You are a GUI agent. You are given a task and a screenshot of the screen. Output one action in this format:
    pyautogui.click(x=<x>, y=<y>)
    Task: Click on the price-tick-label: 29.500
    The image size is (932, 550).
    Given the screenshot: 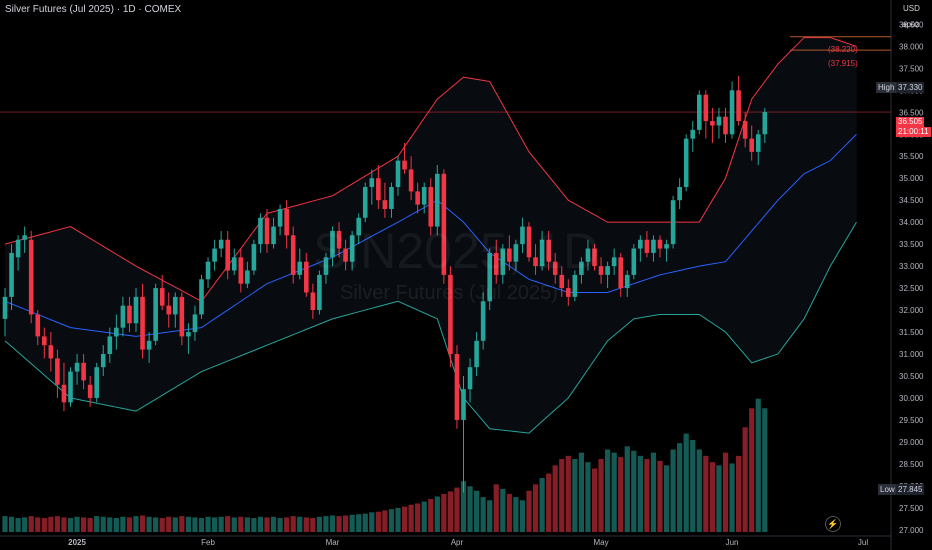 What is the action you would take?
    pyautogui.click(x=911, y=420)
    